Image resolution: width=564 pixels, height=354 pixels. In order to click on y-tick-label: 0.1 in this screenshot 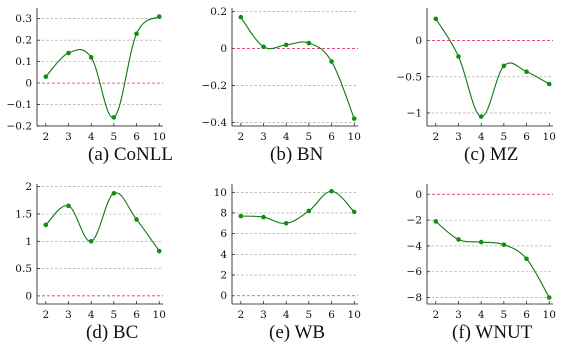, I will do `click(23, 62)`.